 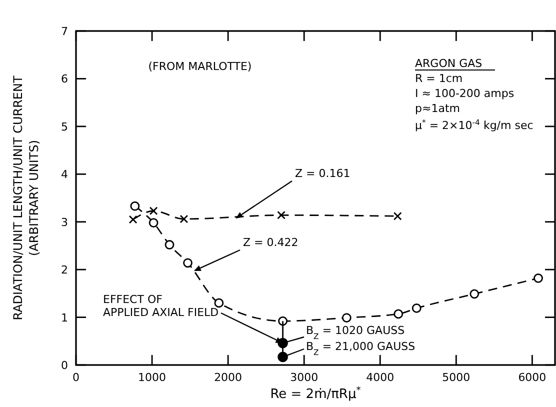 I want to click on annotation: EFFECT OF APPLIED AXIAL FIELD, so click(x=161, y=306).